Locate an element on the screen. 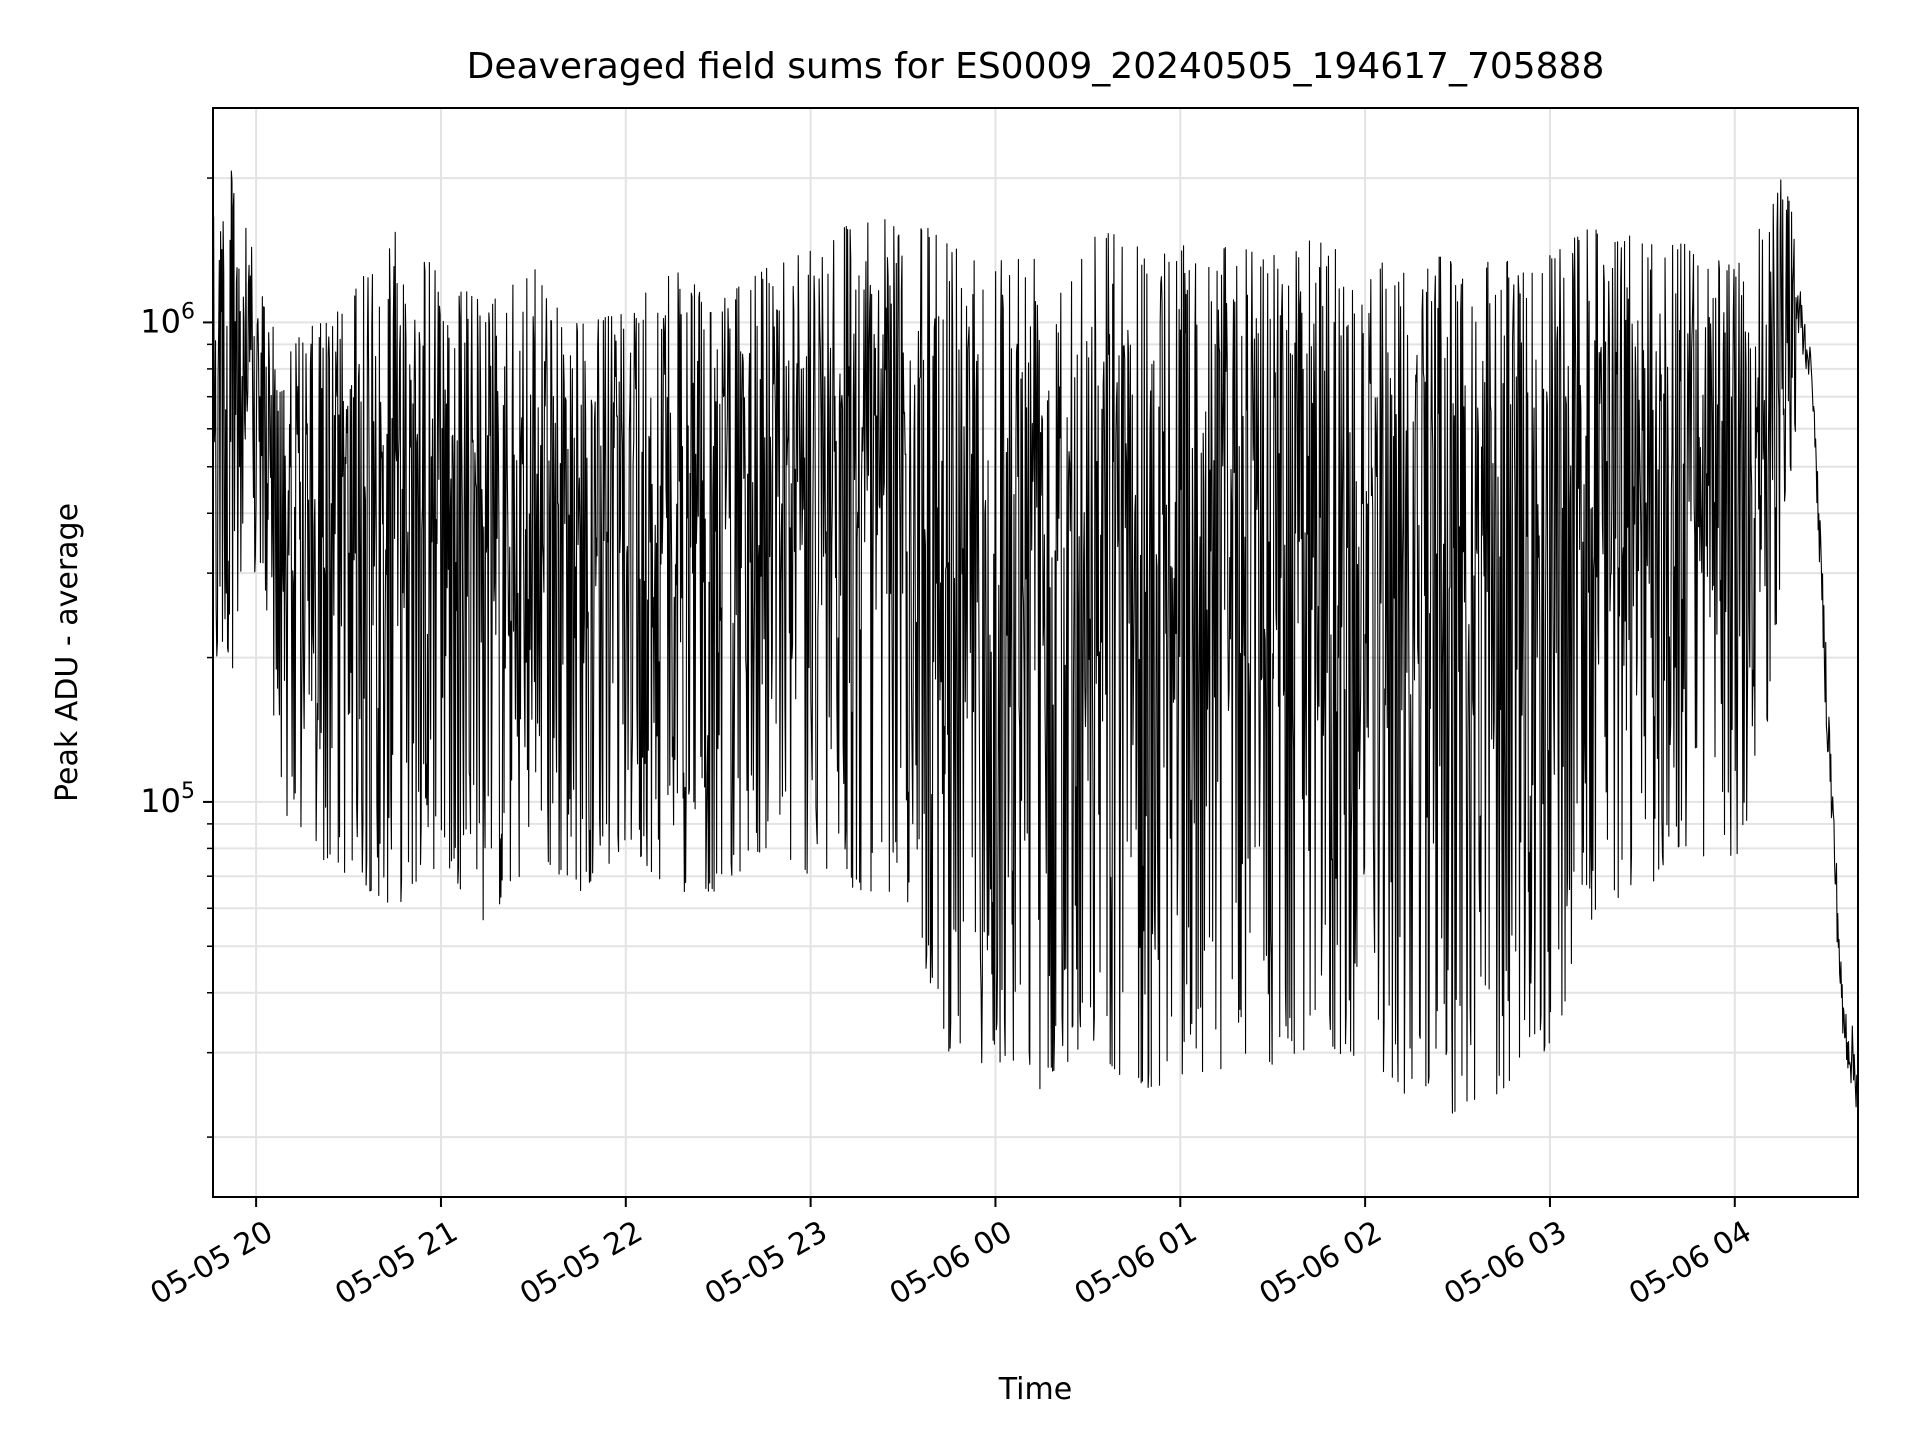 The width and height of the screenshot is (1920, 1440). y-tick-label-exponent: 5 is located at coordinates (188, 791).